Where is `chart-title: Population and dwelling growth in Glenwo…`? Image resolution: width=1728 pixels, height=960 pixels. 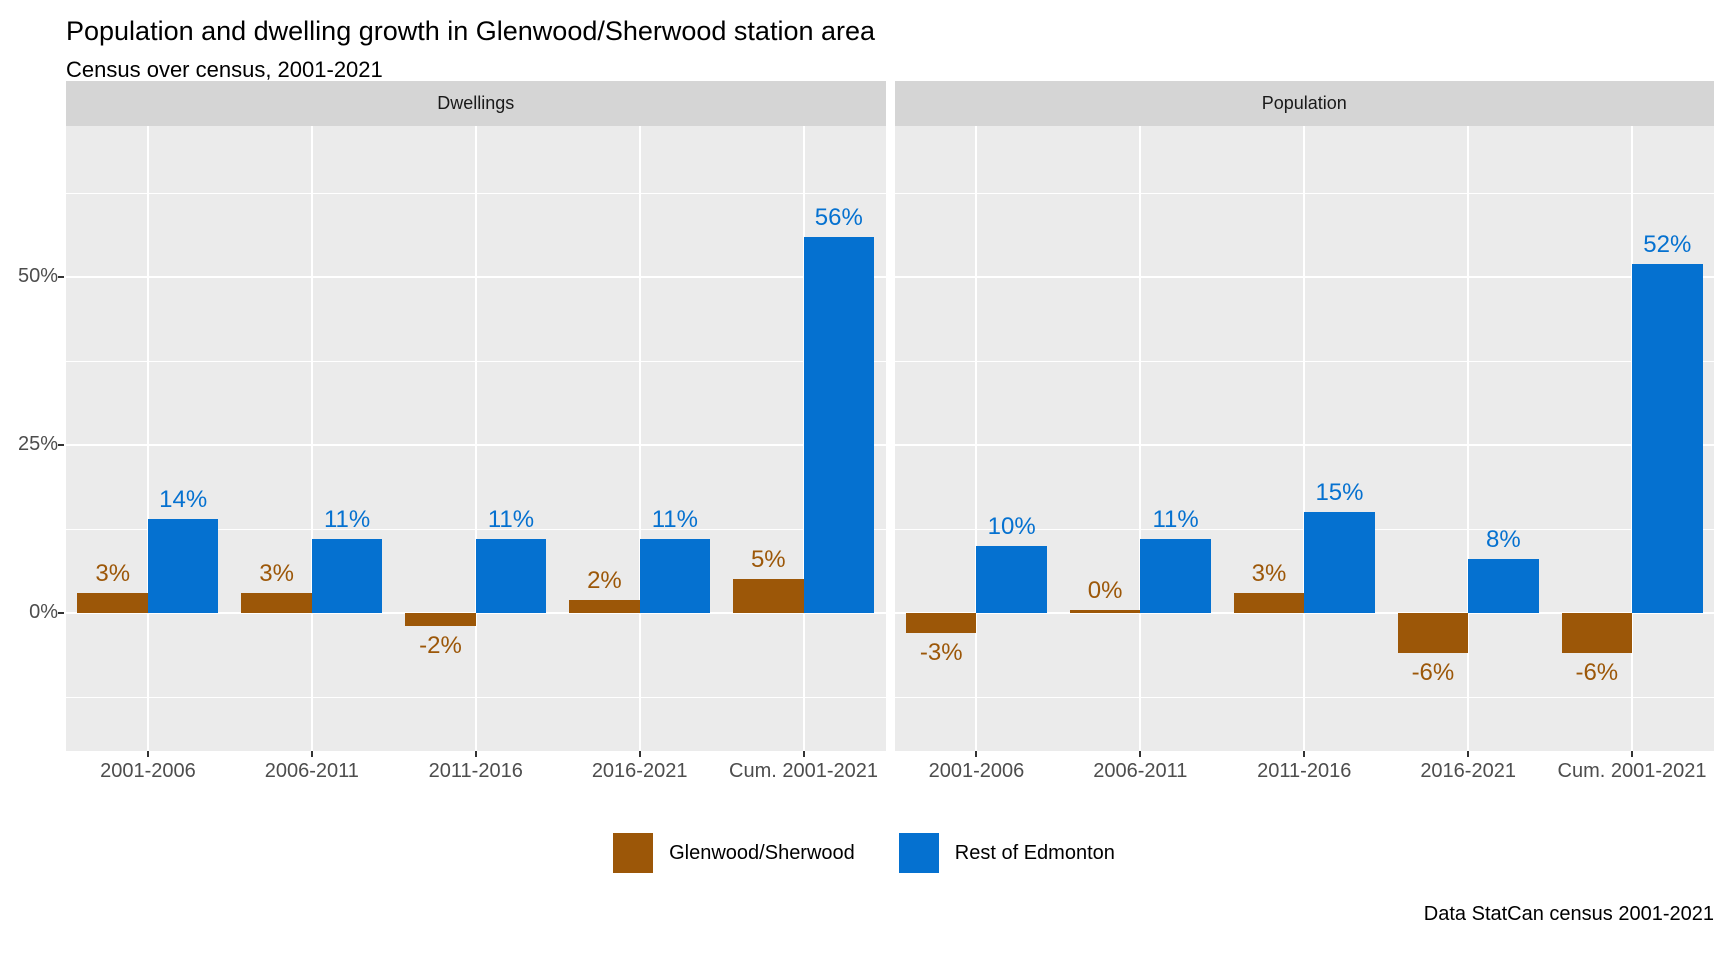 chart-title: Population and dwelling growth in Glenwo… is located at coordinates (471, 31).